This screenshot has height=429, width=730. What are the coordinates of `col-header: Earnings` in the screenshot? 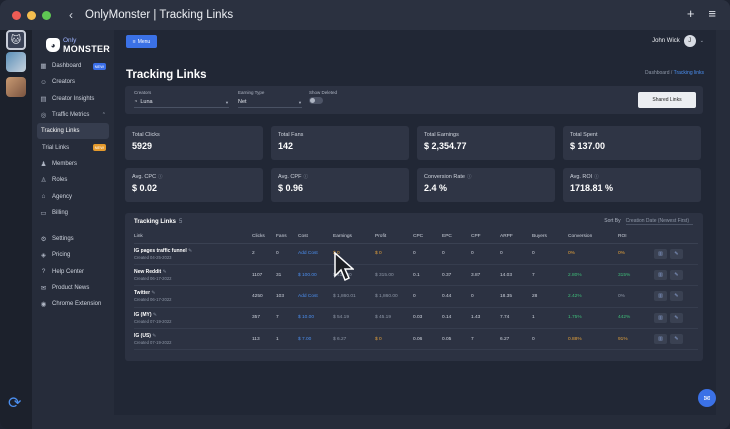 It's located at (354, 237).